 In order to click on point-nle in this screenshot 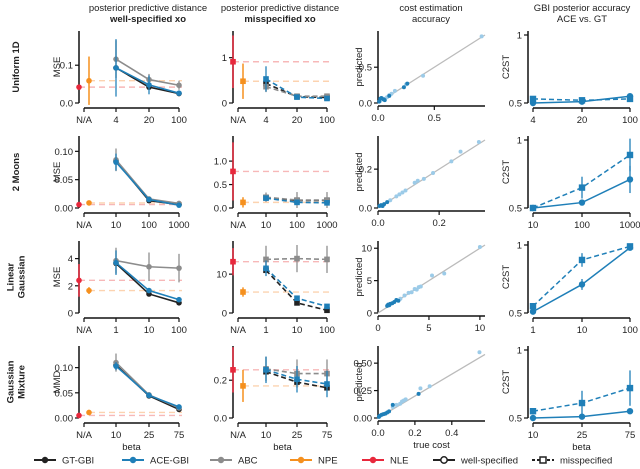, I will do `click(79, 204)`.